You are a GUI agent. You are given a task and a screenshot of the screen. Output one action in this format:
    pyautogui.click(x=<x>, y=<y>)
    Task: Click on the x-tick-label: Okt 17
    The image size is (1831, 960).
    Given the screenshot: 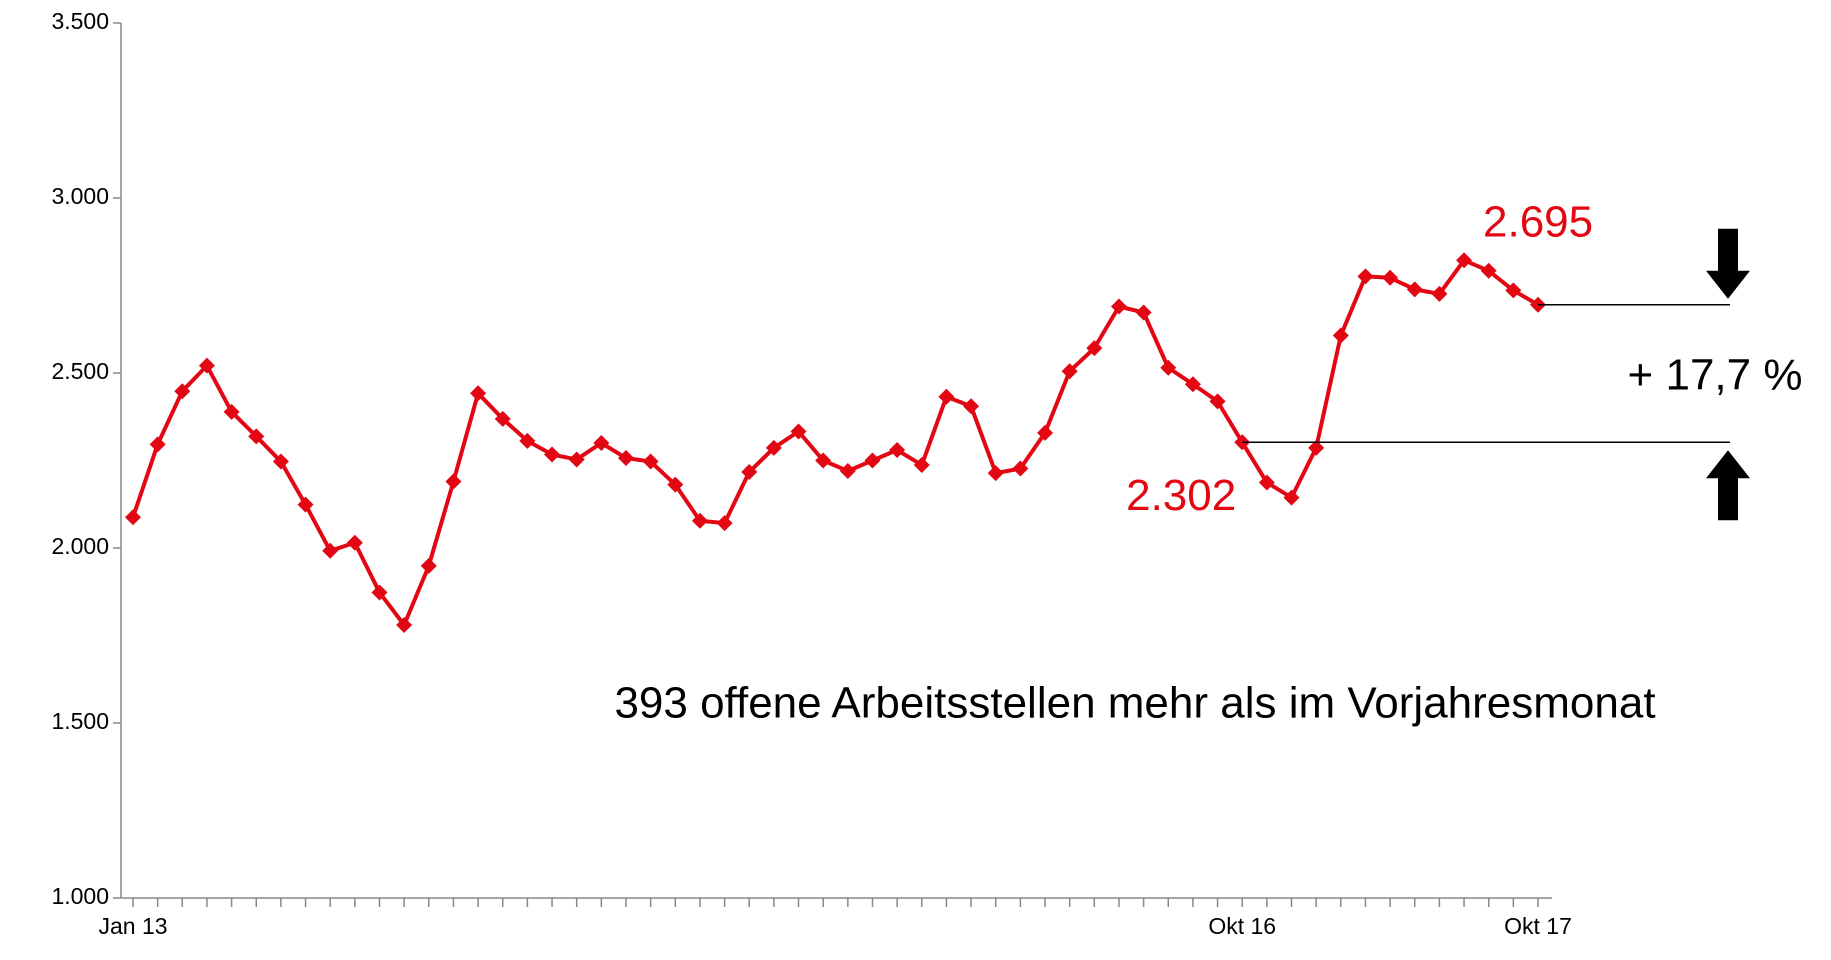 What is the action you would take?
    pyautogui.click(x=1538, y=926)
    